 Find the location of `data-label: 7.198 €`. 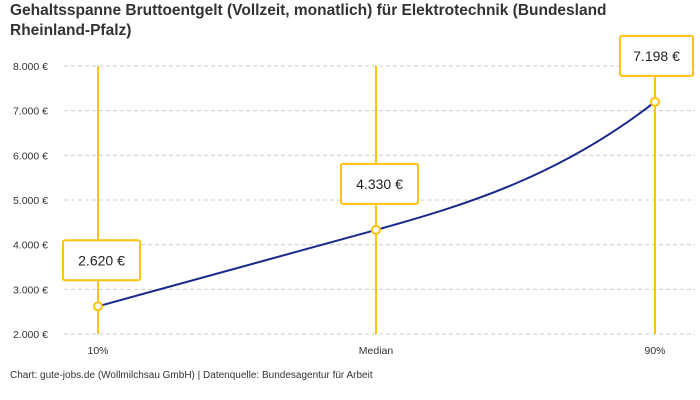

data-label: 7.198 € is located at coordinates (656, 56).